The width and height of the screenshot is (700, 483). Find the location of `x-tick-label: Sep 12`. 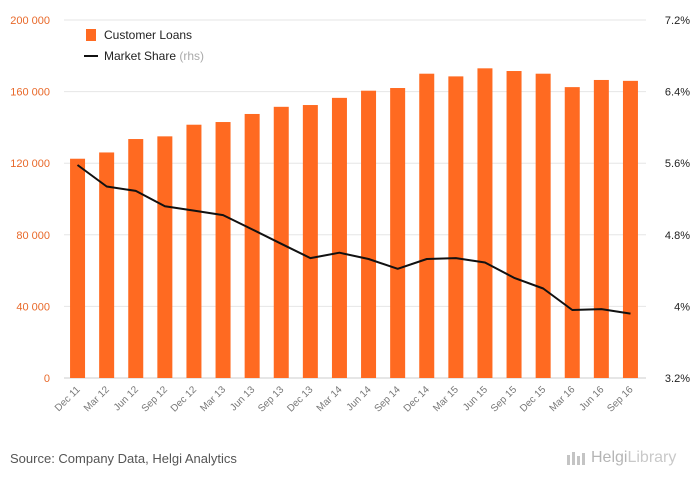

x-tick-label: Sep 12 is located at coordinates (155, 399).